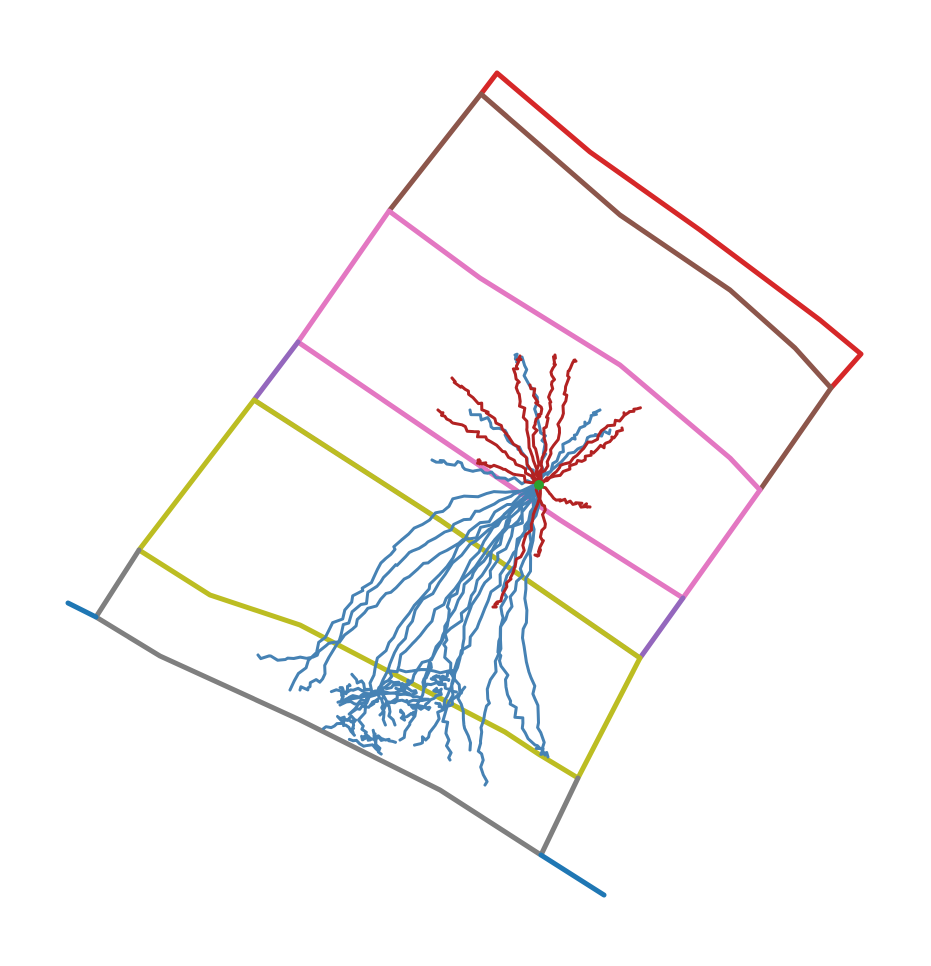 The width and height of the screenshot is (931, 966). Describe the element at coordinates (572, 875) in the screenshot. I see `white-matter-line-right` at that location.